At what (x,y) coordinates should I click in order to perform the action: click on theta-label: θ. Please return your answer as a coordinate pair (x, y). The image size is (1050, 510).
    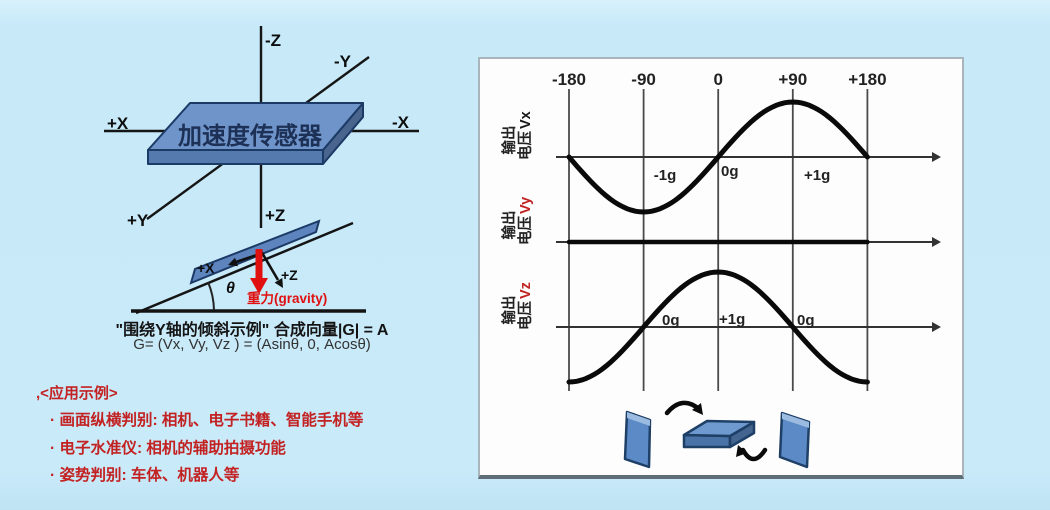
    Looking at the image, I should click on (230, 288).